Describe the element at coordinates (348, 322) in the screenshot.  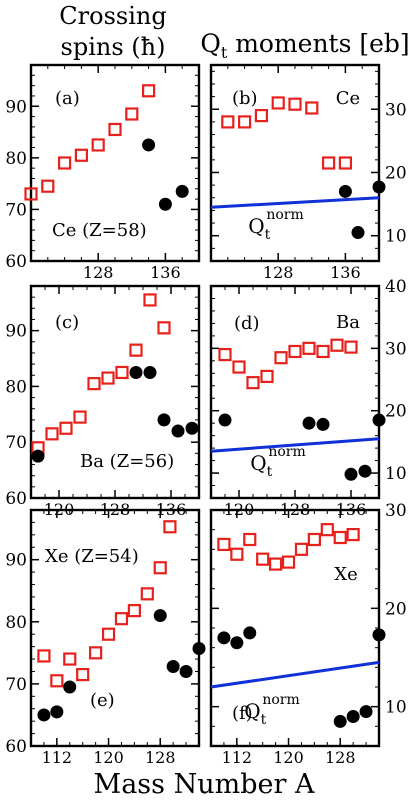
I see `panel-annotation: Ba` at that location.